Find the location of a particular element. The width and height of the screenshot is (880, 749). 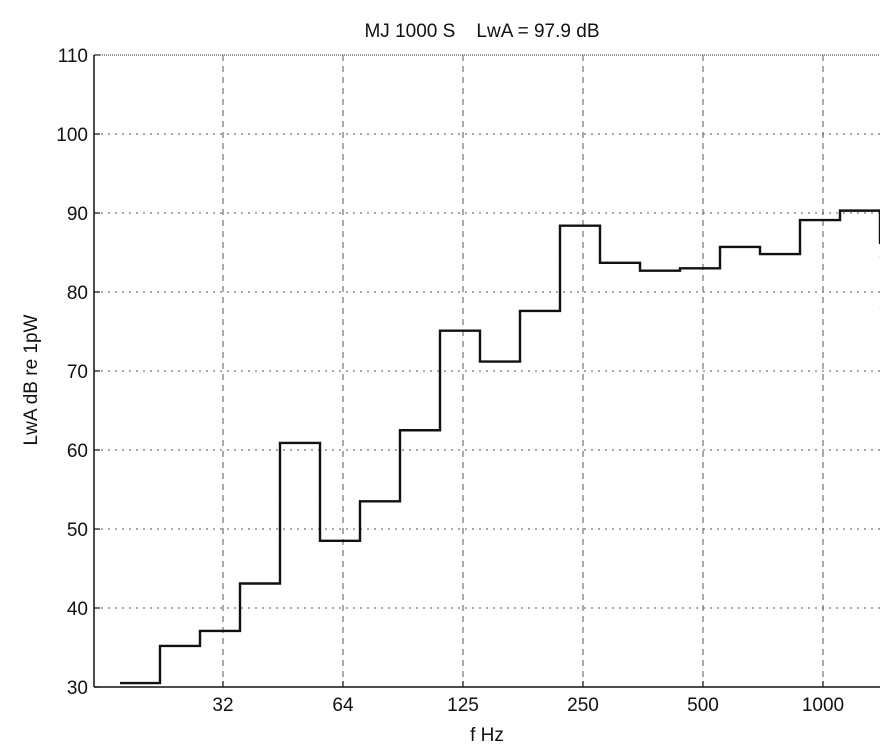

x-tick-label: 1000 is located at coordinates (823, 705).